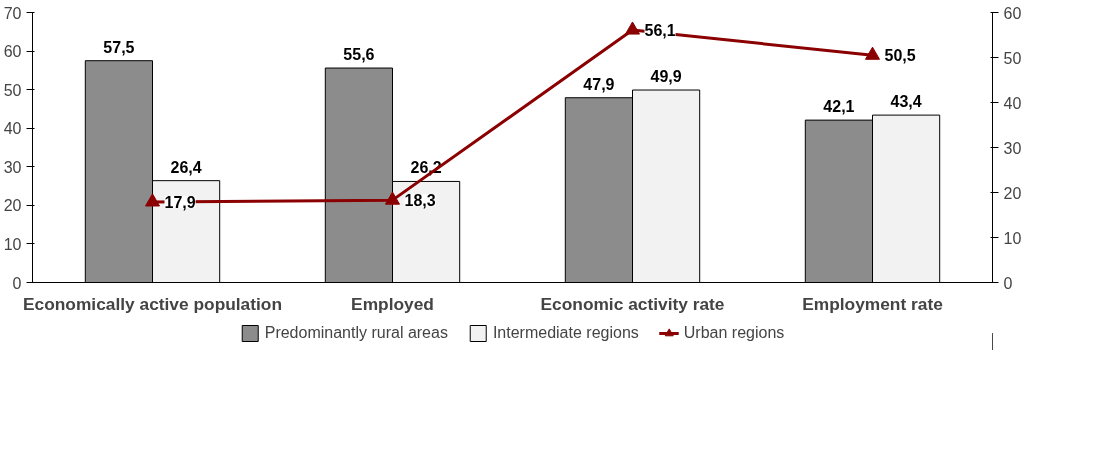 The image size is (1115, 455). What do you see at coordinates (599, 84) in the screenshot?
I see `data-label: 47,9` at bounding box center [599, 84].